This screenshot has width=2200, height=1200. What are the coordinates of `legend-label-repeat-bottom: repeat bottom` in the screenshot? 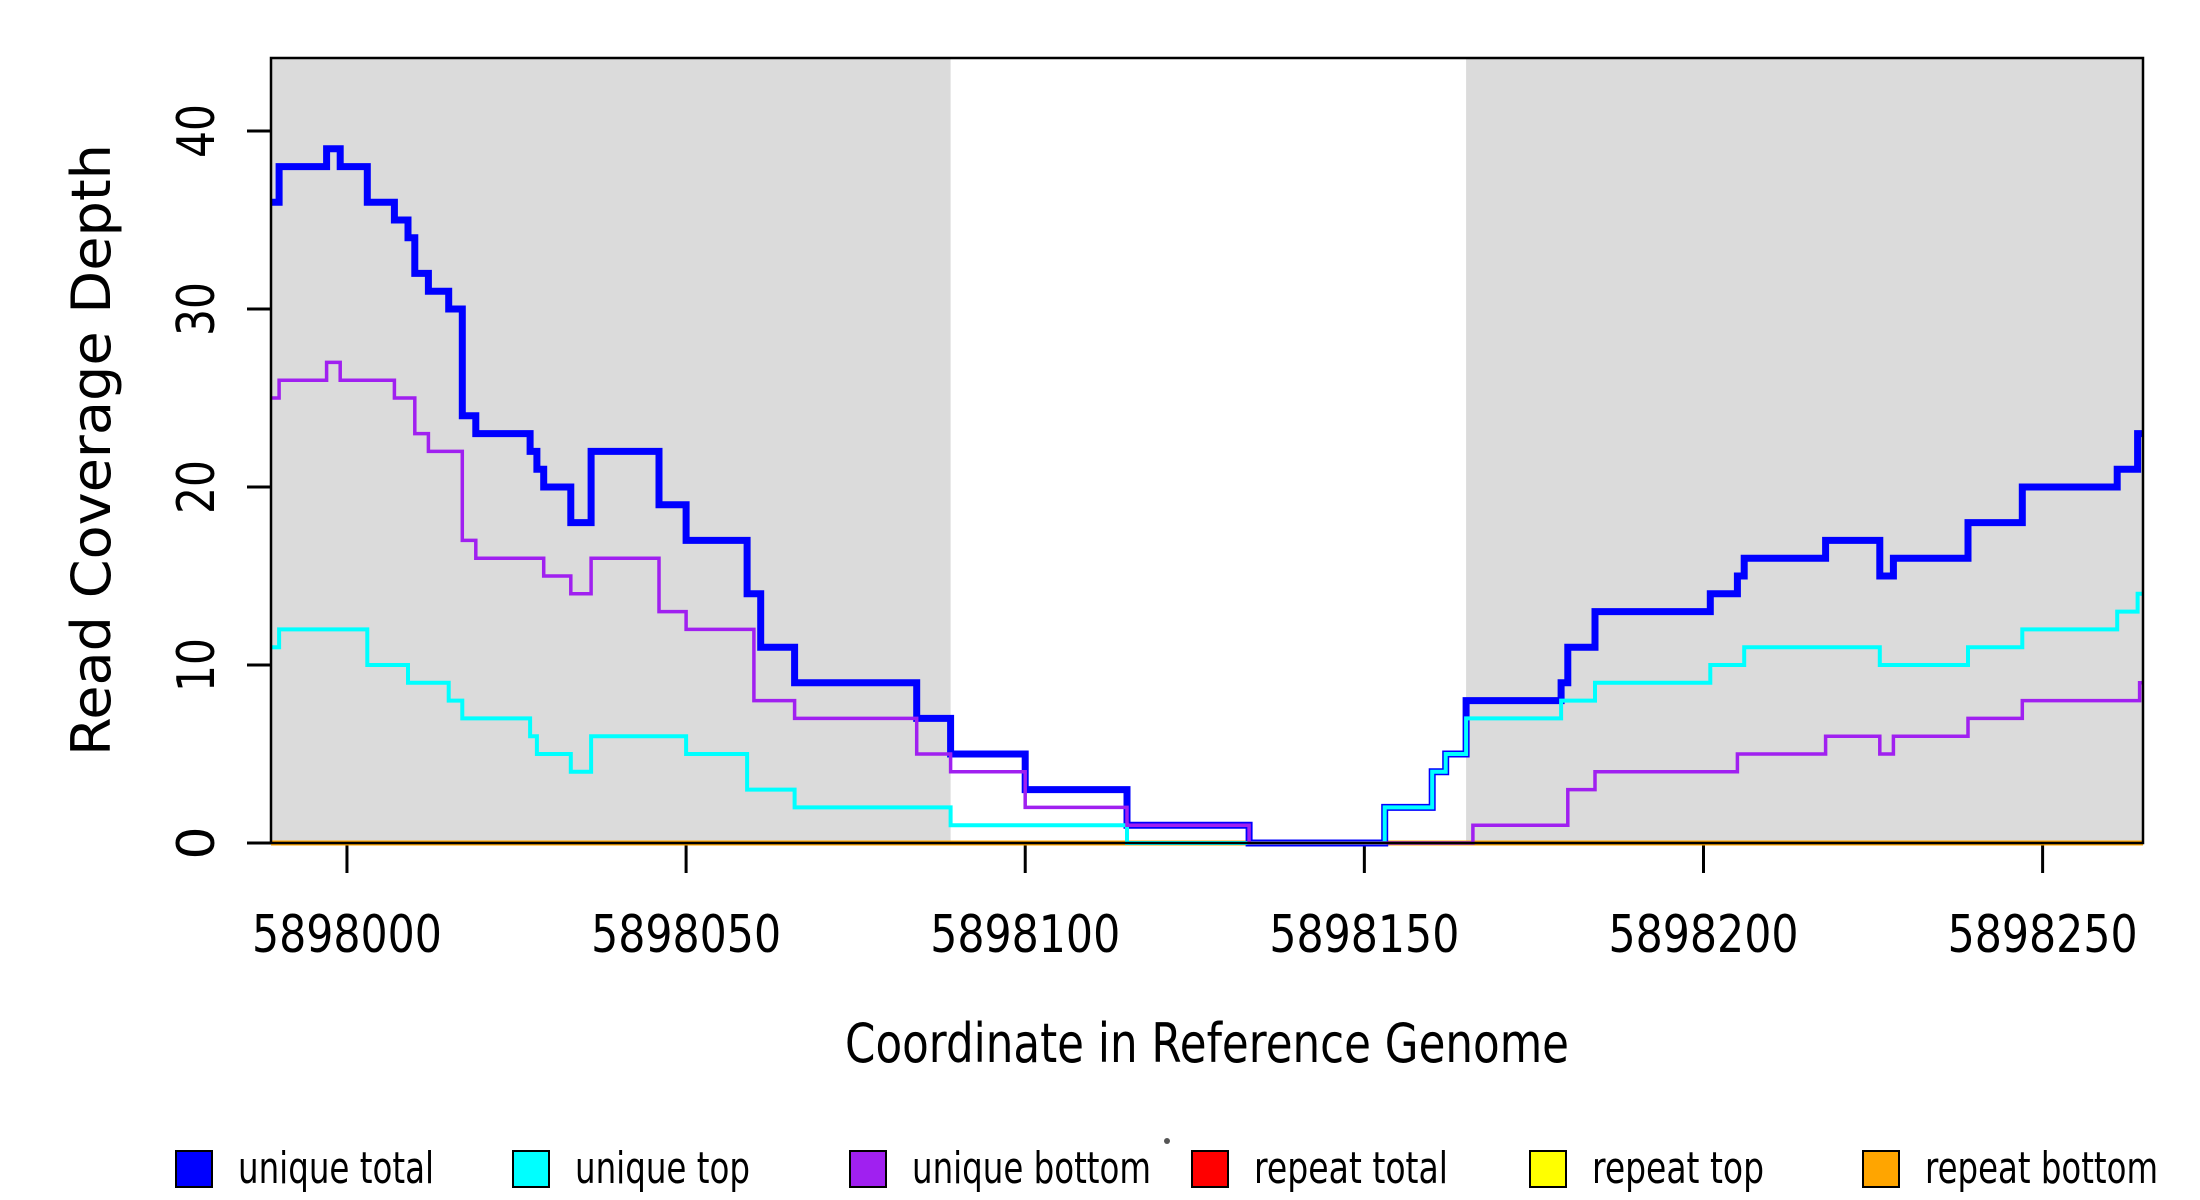 It's located at (2041, 1168).